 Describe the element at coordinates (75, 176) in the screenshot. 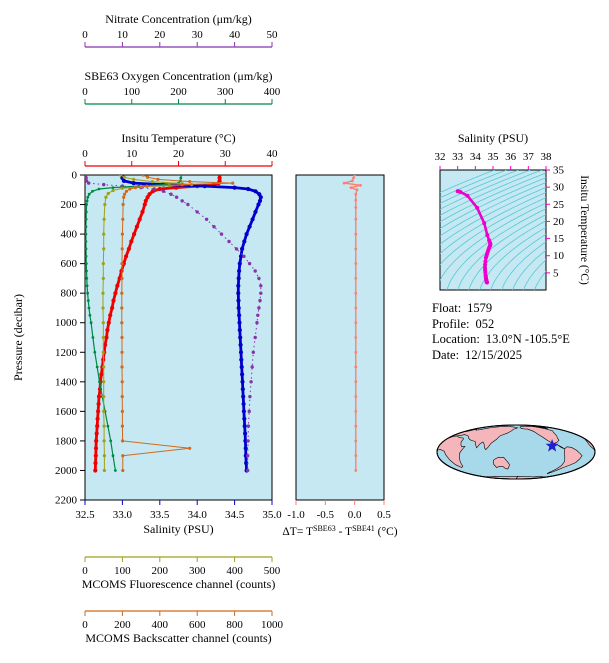

I see `pressure-tick-label: 0` at that location.